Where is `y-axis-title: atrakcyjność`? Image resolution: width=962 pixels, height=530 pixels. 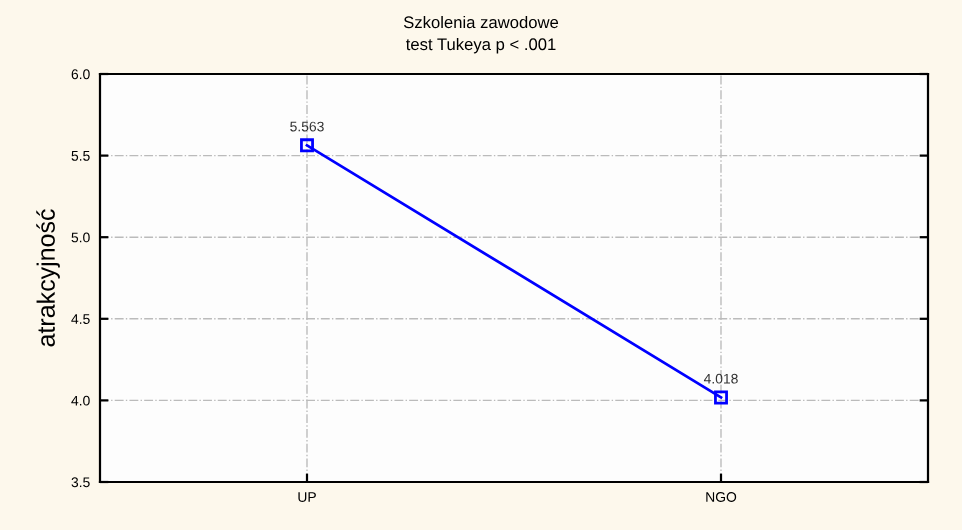 y-axis-title: atrakcyjność is located at coordinates (48, 278).